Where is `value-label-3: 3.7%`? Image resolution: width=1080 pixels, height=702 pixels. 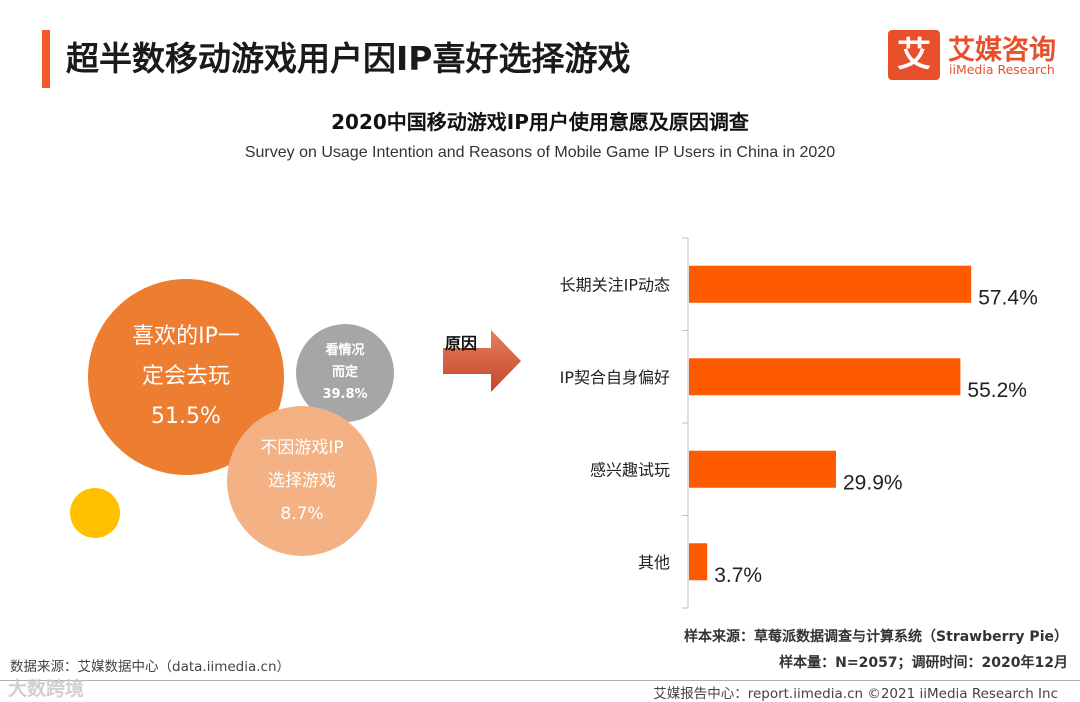 value-label-3: 3.7% is located at coordinates (738, 575).